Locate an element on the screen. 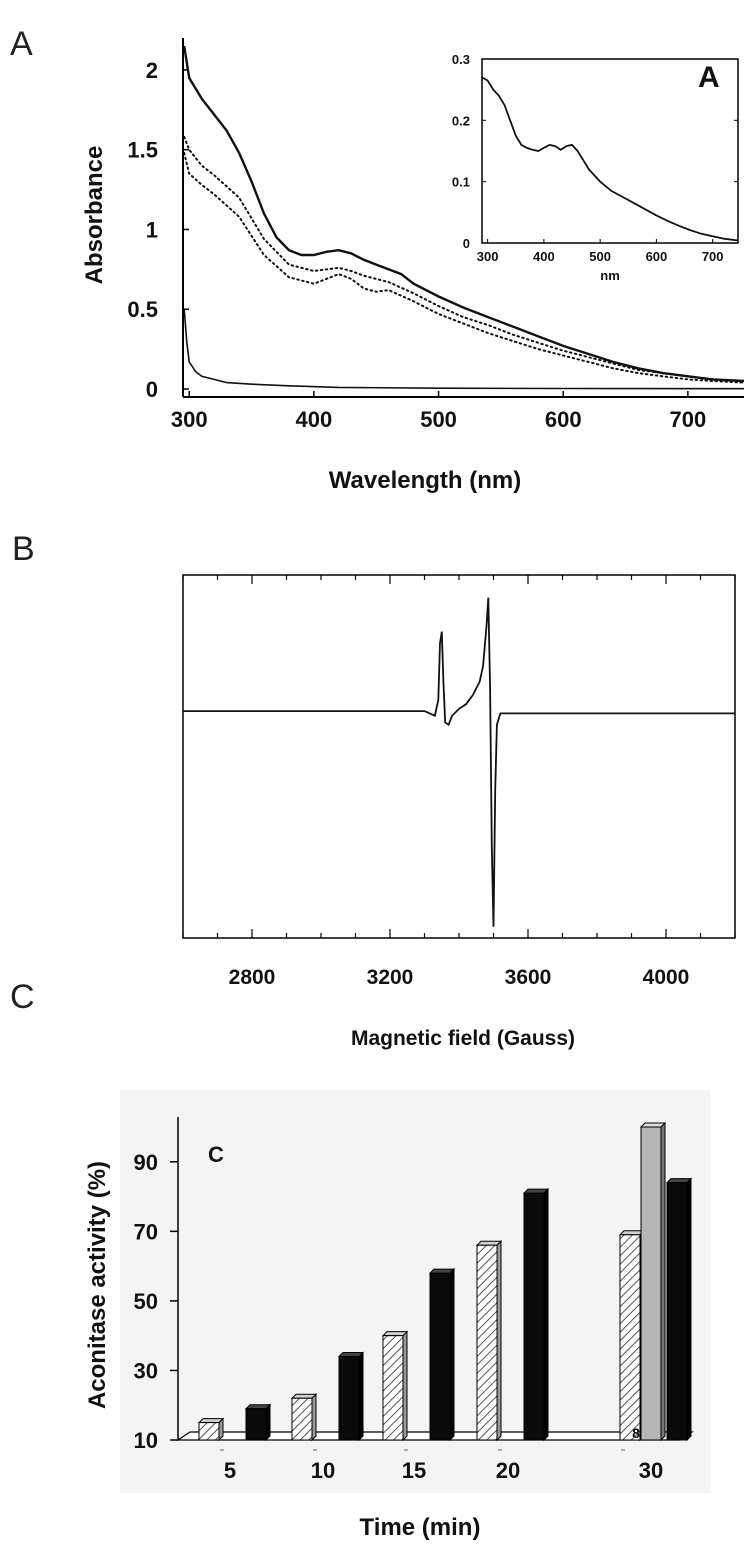  epr-x-tick-label: 2800 is located at coordinates (252, 977).